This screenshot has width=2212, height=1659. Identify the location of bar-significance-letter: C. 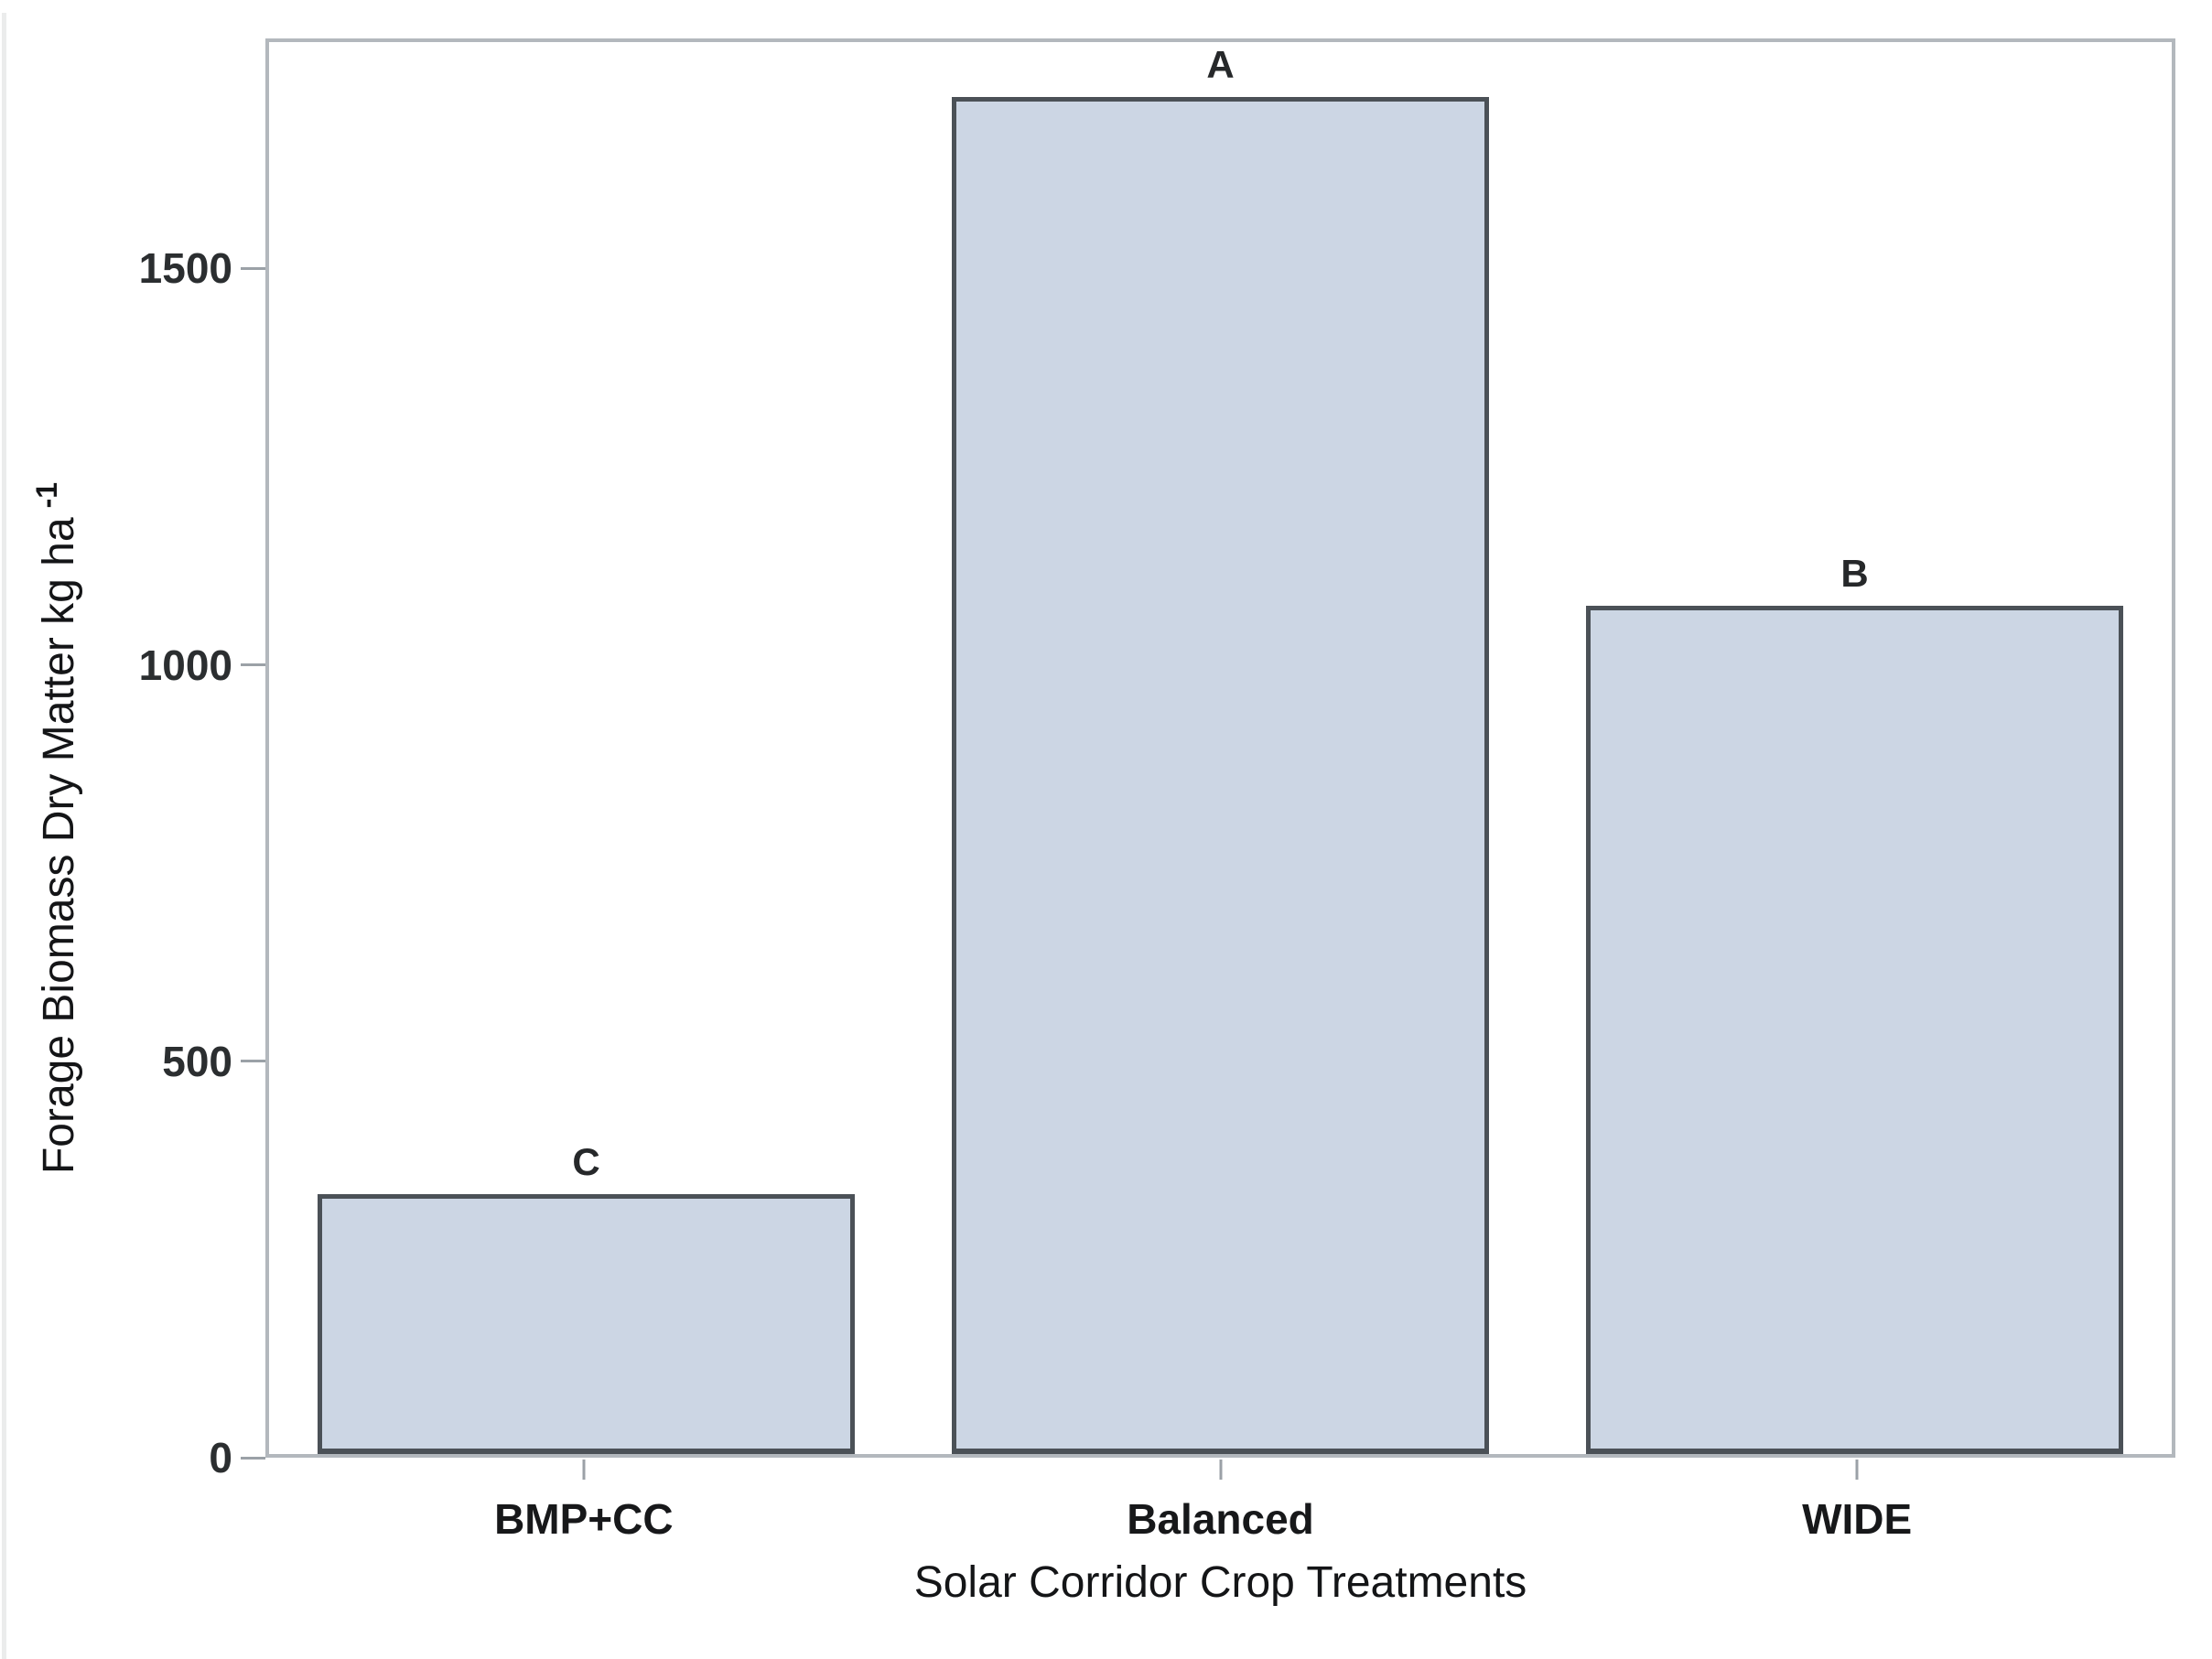
(586, 1161).